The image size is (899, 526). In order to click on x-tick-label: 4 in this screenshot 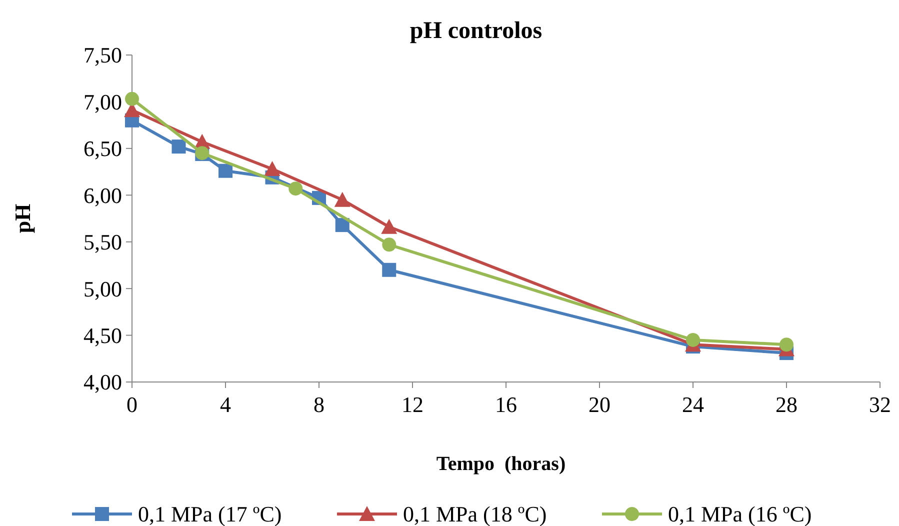, I will do `click(225, 404)`.